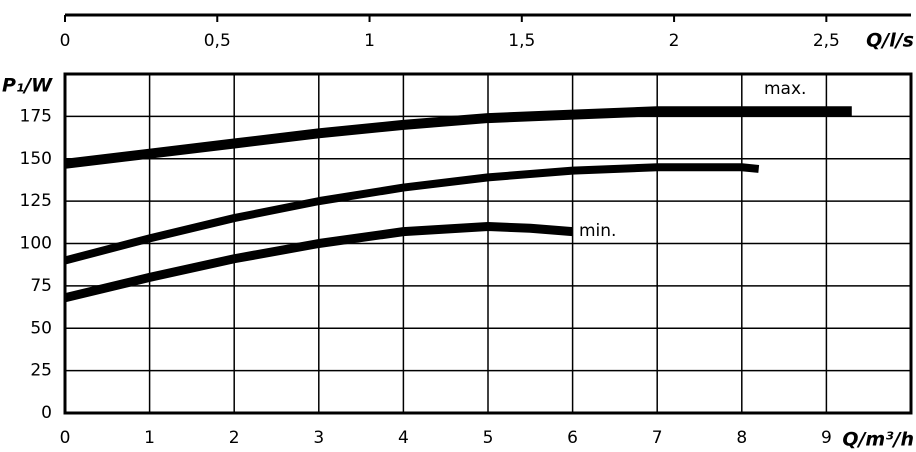  What do you see at coordinates (741, 438) in the screenshot?
I see `x-tick-label: 8` at bounding box center [741, 438].